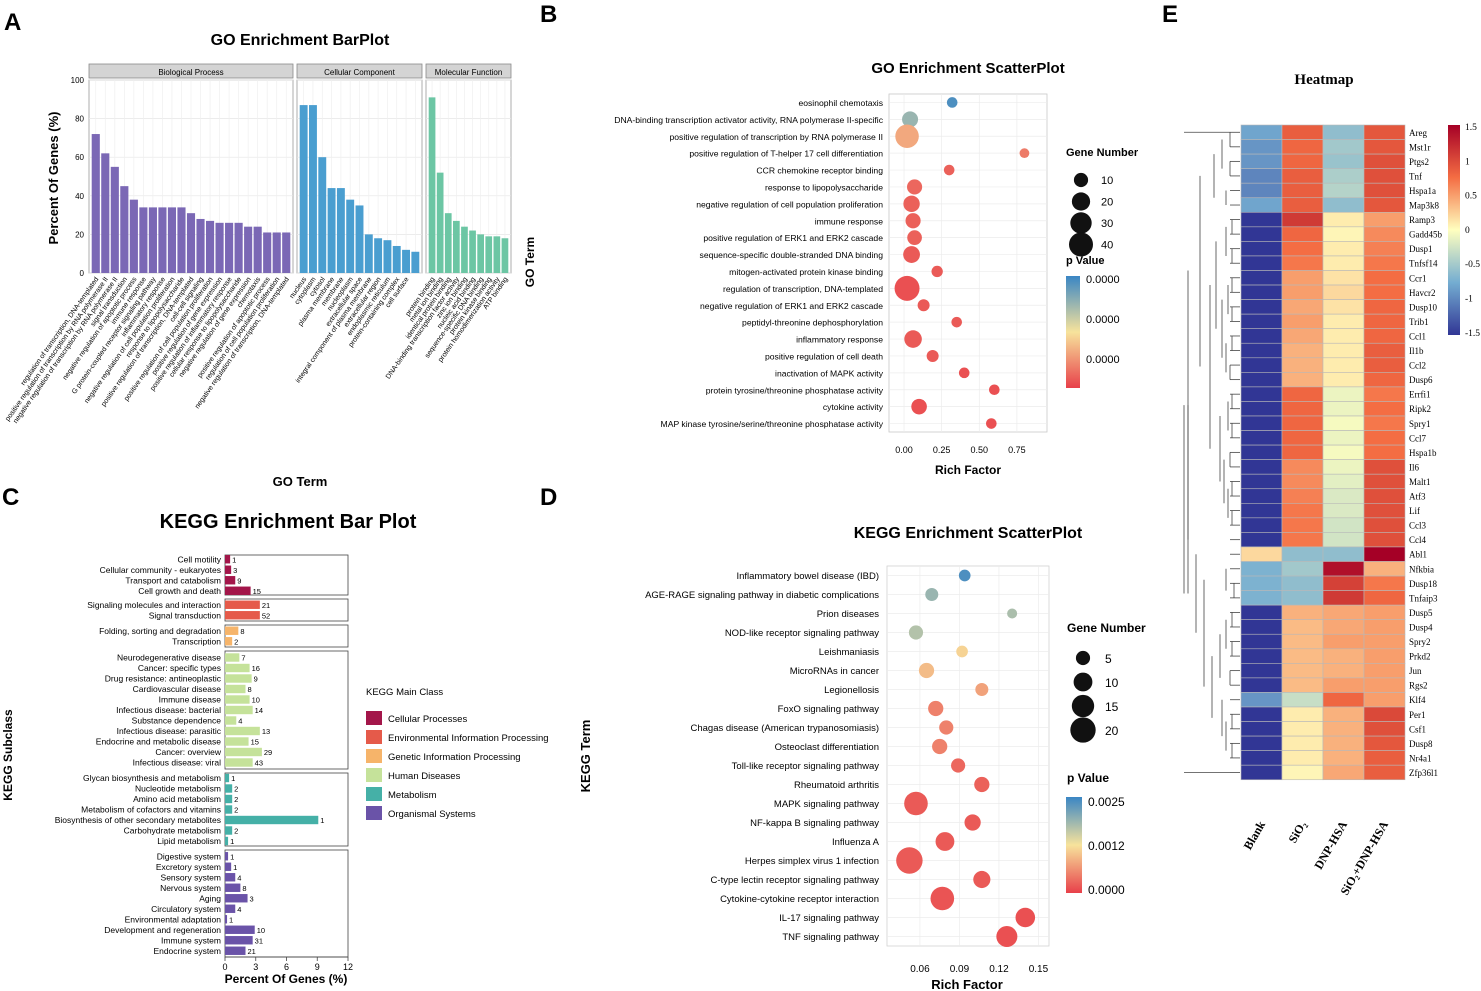 The image size is (1481, 991). I want to click on e-gene-label: Map3k8, so click(1424, 206).